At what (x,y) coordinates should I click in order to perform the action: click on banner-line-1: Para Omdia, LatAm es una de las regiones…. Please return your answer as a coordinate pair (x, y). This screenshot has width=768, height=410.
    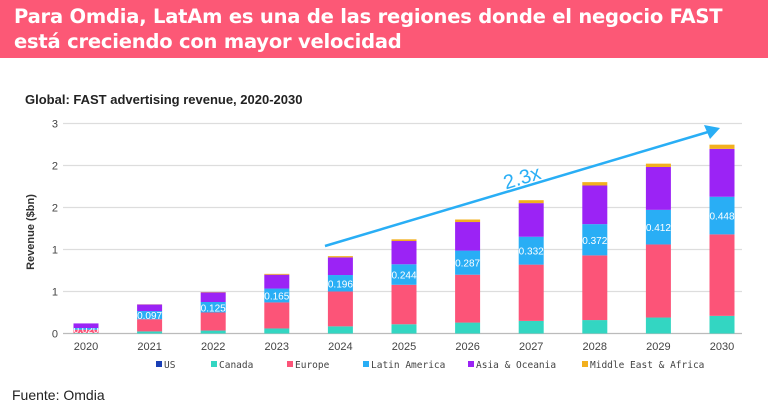
    Looking at the image, I should click on (368, 16).